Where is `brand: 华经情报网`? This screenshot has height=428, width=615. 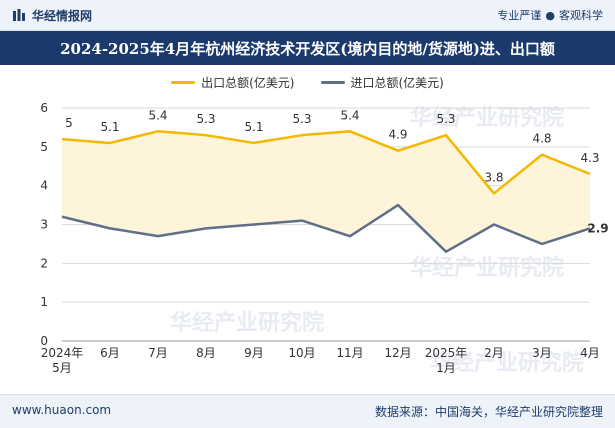
brand: 华经情报网 is located at coordinates (52, 15).